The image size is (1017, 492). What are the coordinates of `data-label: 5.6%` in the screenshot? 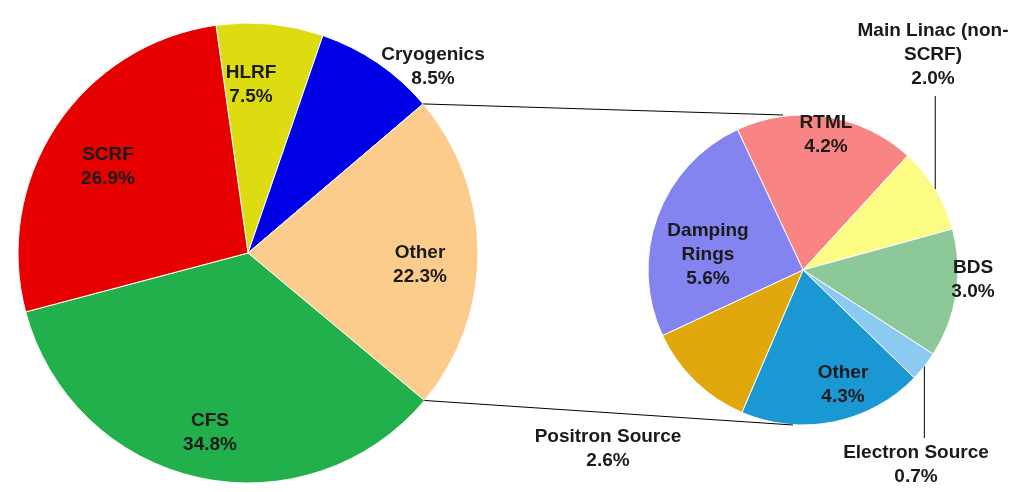 It's located at (708, 277).